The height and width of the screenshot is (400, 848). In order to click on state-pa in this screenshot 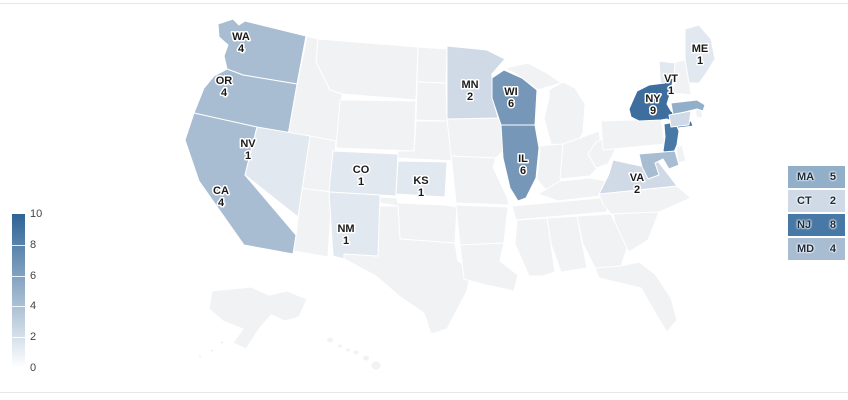, I will do `click(633, 134)`.